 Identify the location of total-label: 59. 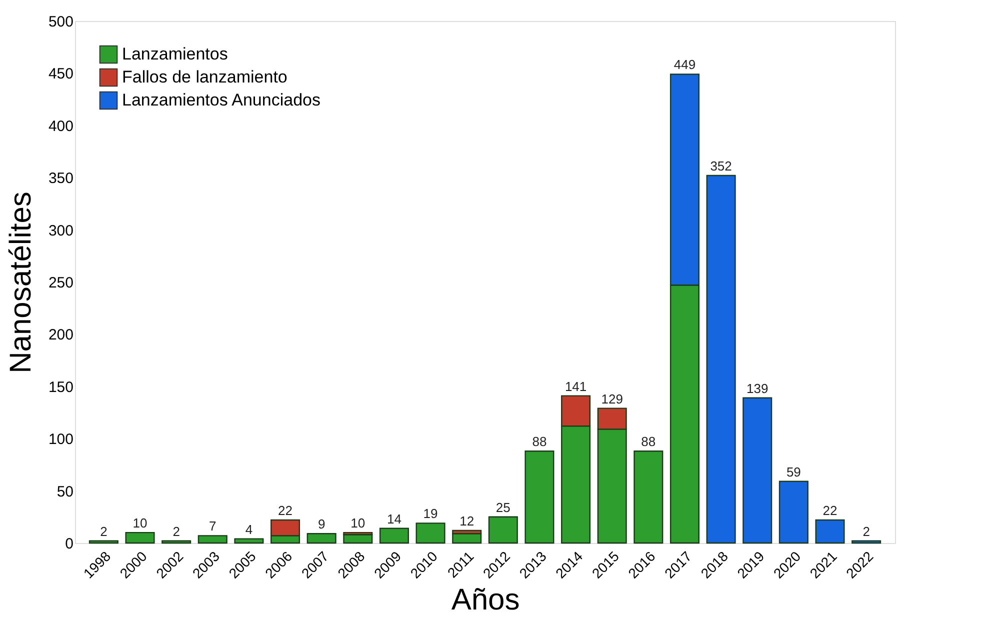
(793, 472).